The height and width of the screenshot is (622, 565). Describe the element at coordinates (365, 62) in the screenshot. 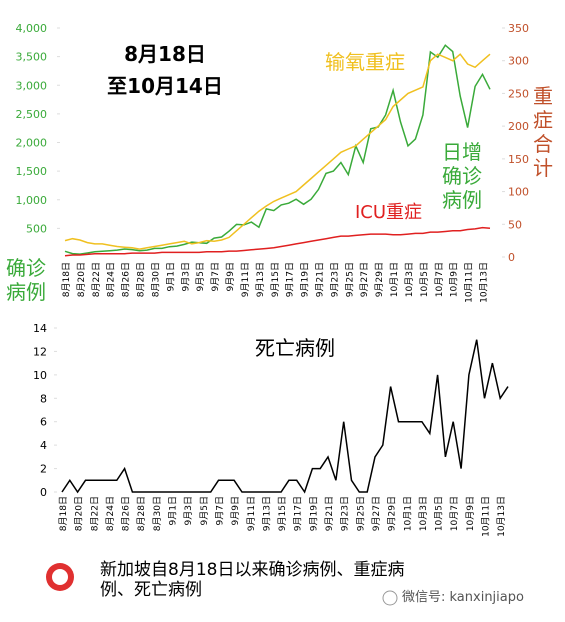

I see `series-label: 输氧重症` at that location.